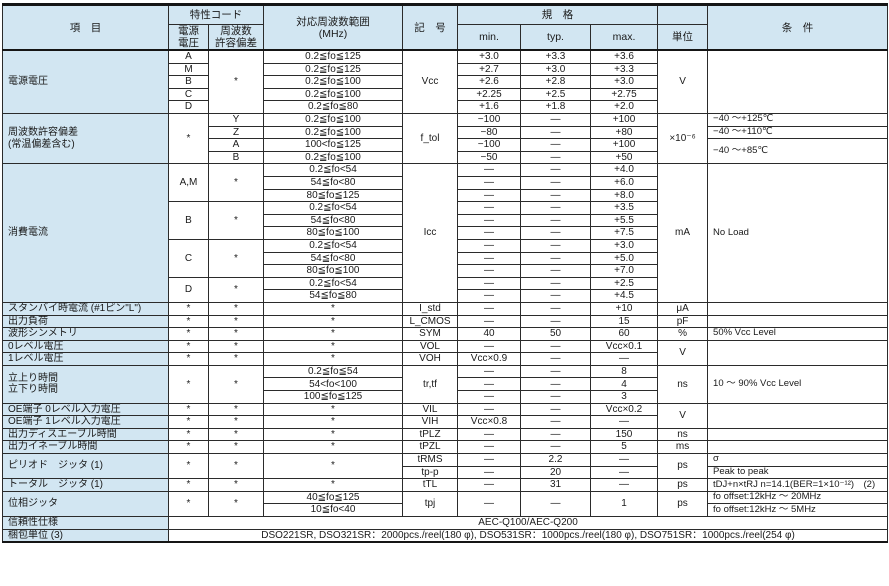  I want to click on table-cell: D, so click(188, 289).